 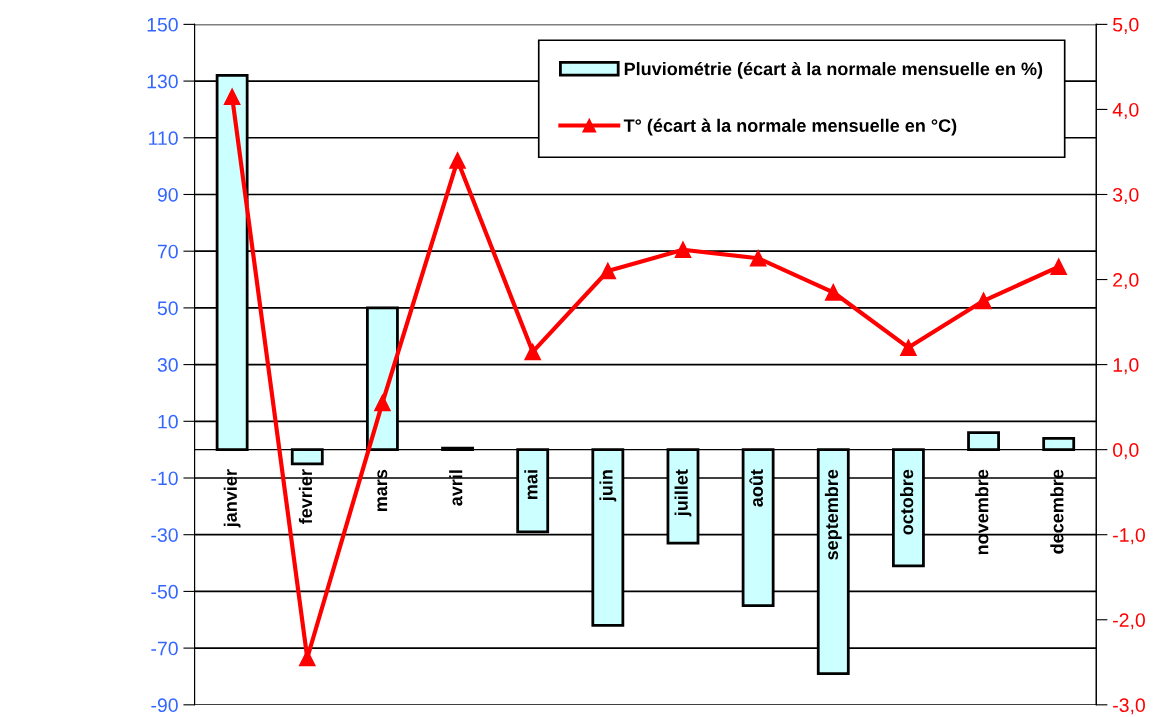 What do you see at coordinates (1129, 621) in the screenshot?
I see `y2-tick-label: -2,0` at bounding box center [1129, 621].